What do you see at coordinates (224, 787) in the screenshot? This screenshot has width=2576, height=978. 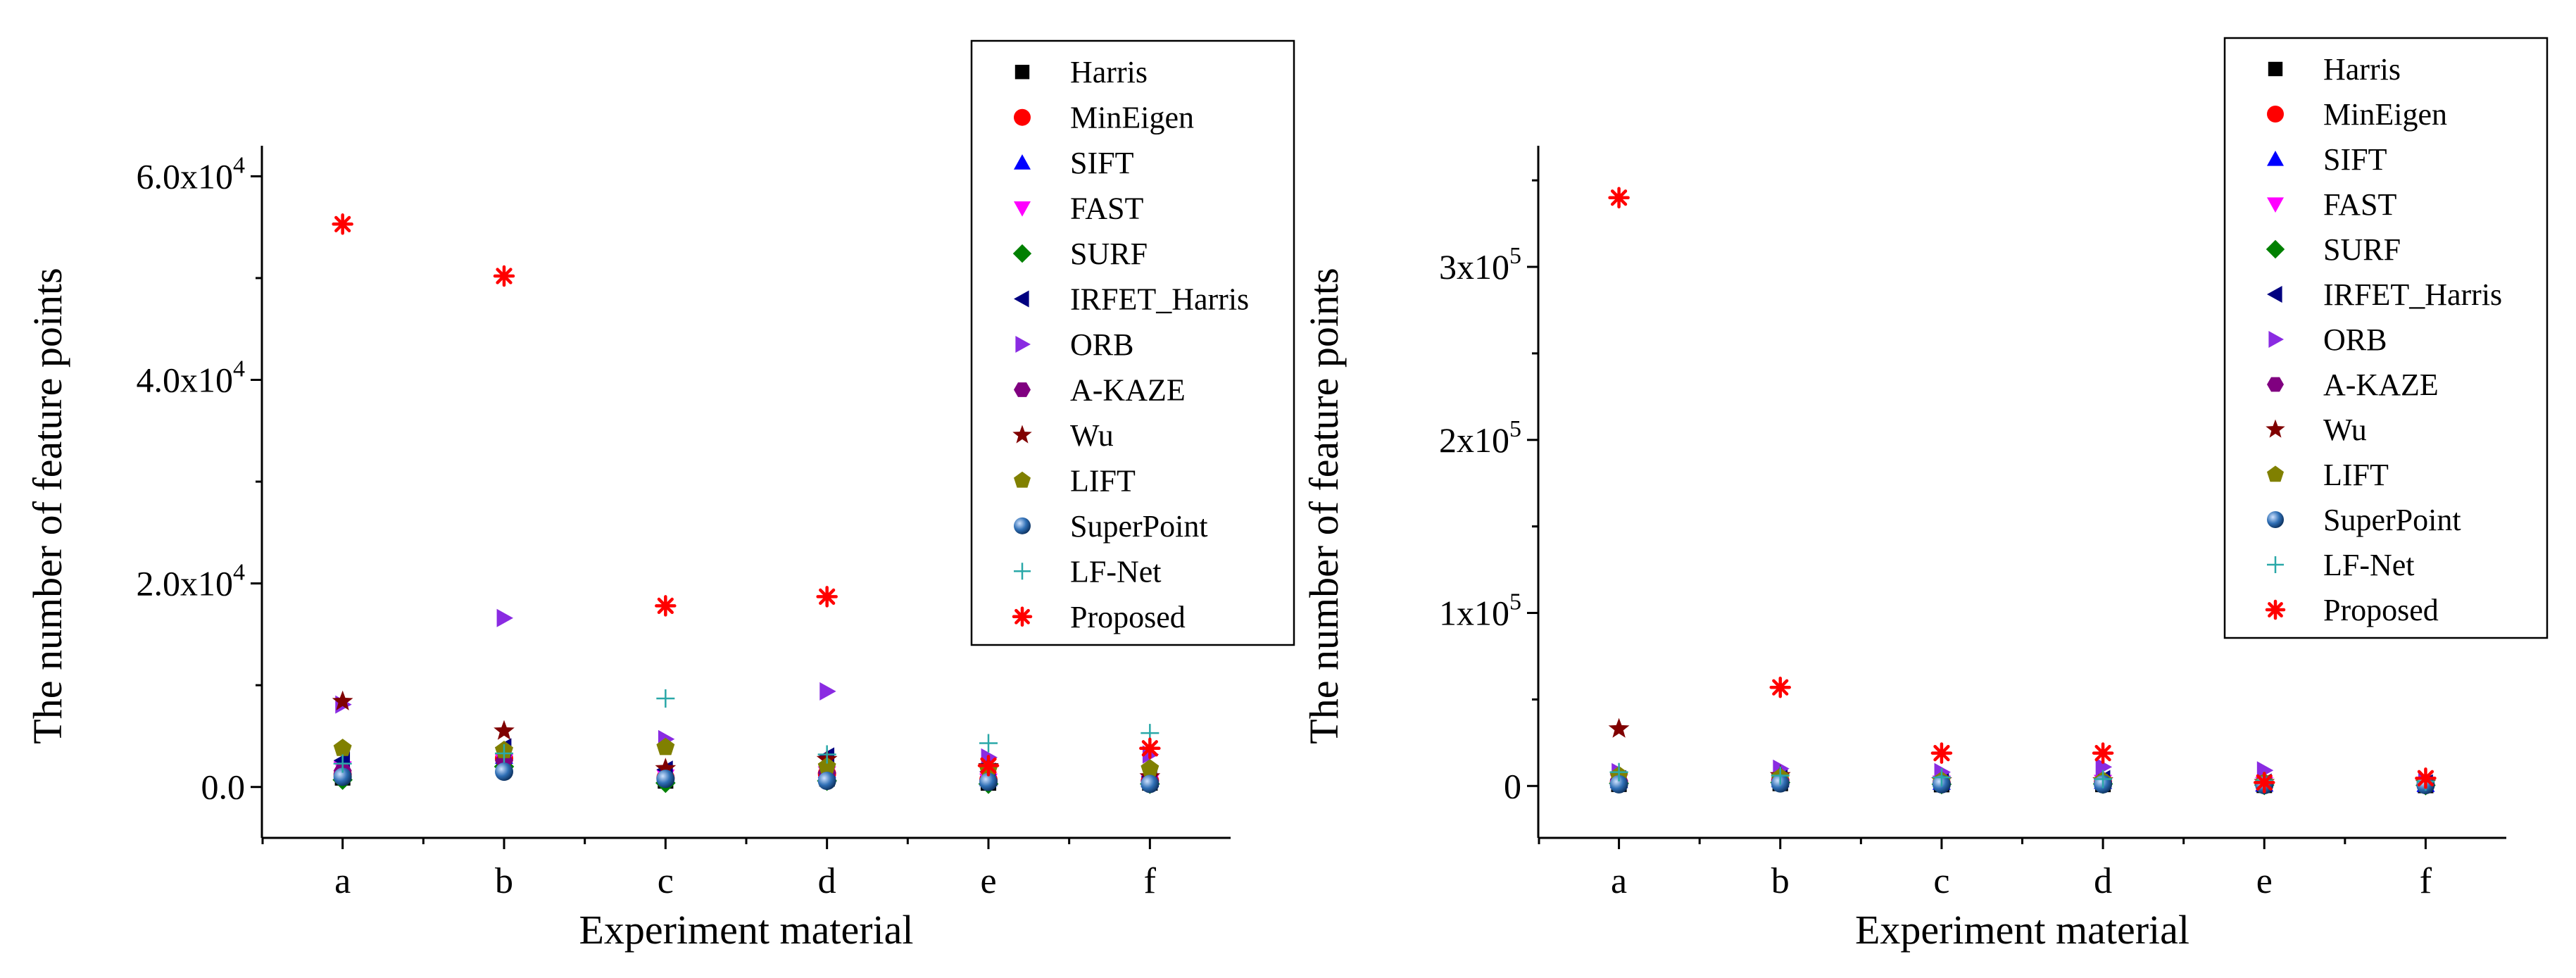 I see `y-tick-label: 0.0` at bounding box center [224, 787].